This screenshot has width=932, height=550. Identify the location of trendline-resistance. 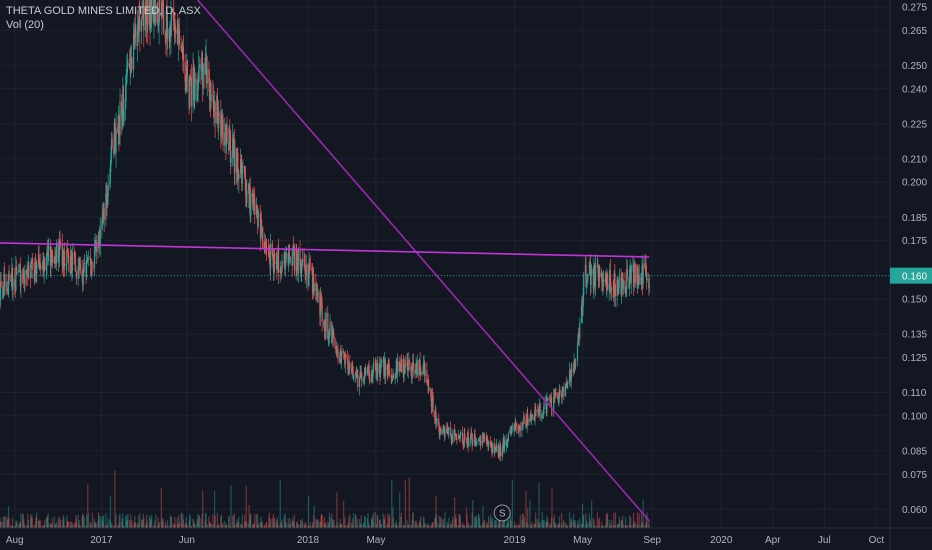
(325, 250).